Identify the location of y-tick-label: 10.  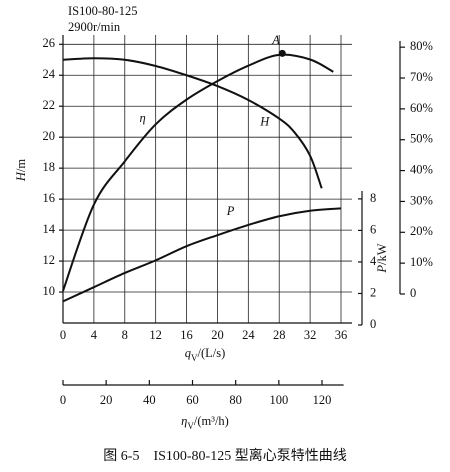
(49, 291).